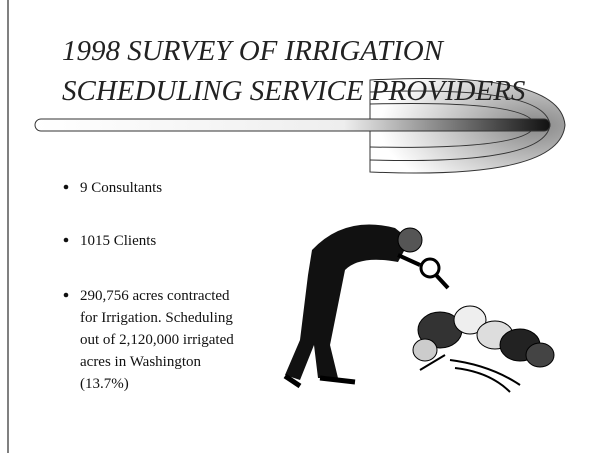 This screenshot has width=601, height=453. Describe the element at coordinates (253, 51) in the screenshot. I see `title-line: 1998 SURVEY OF IRRIGATION` at that location.